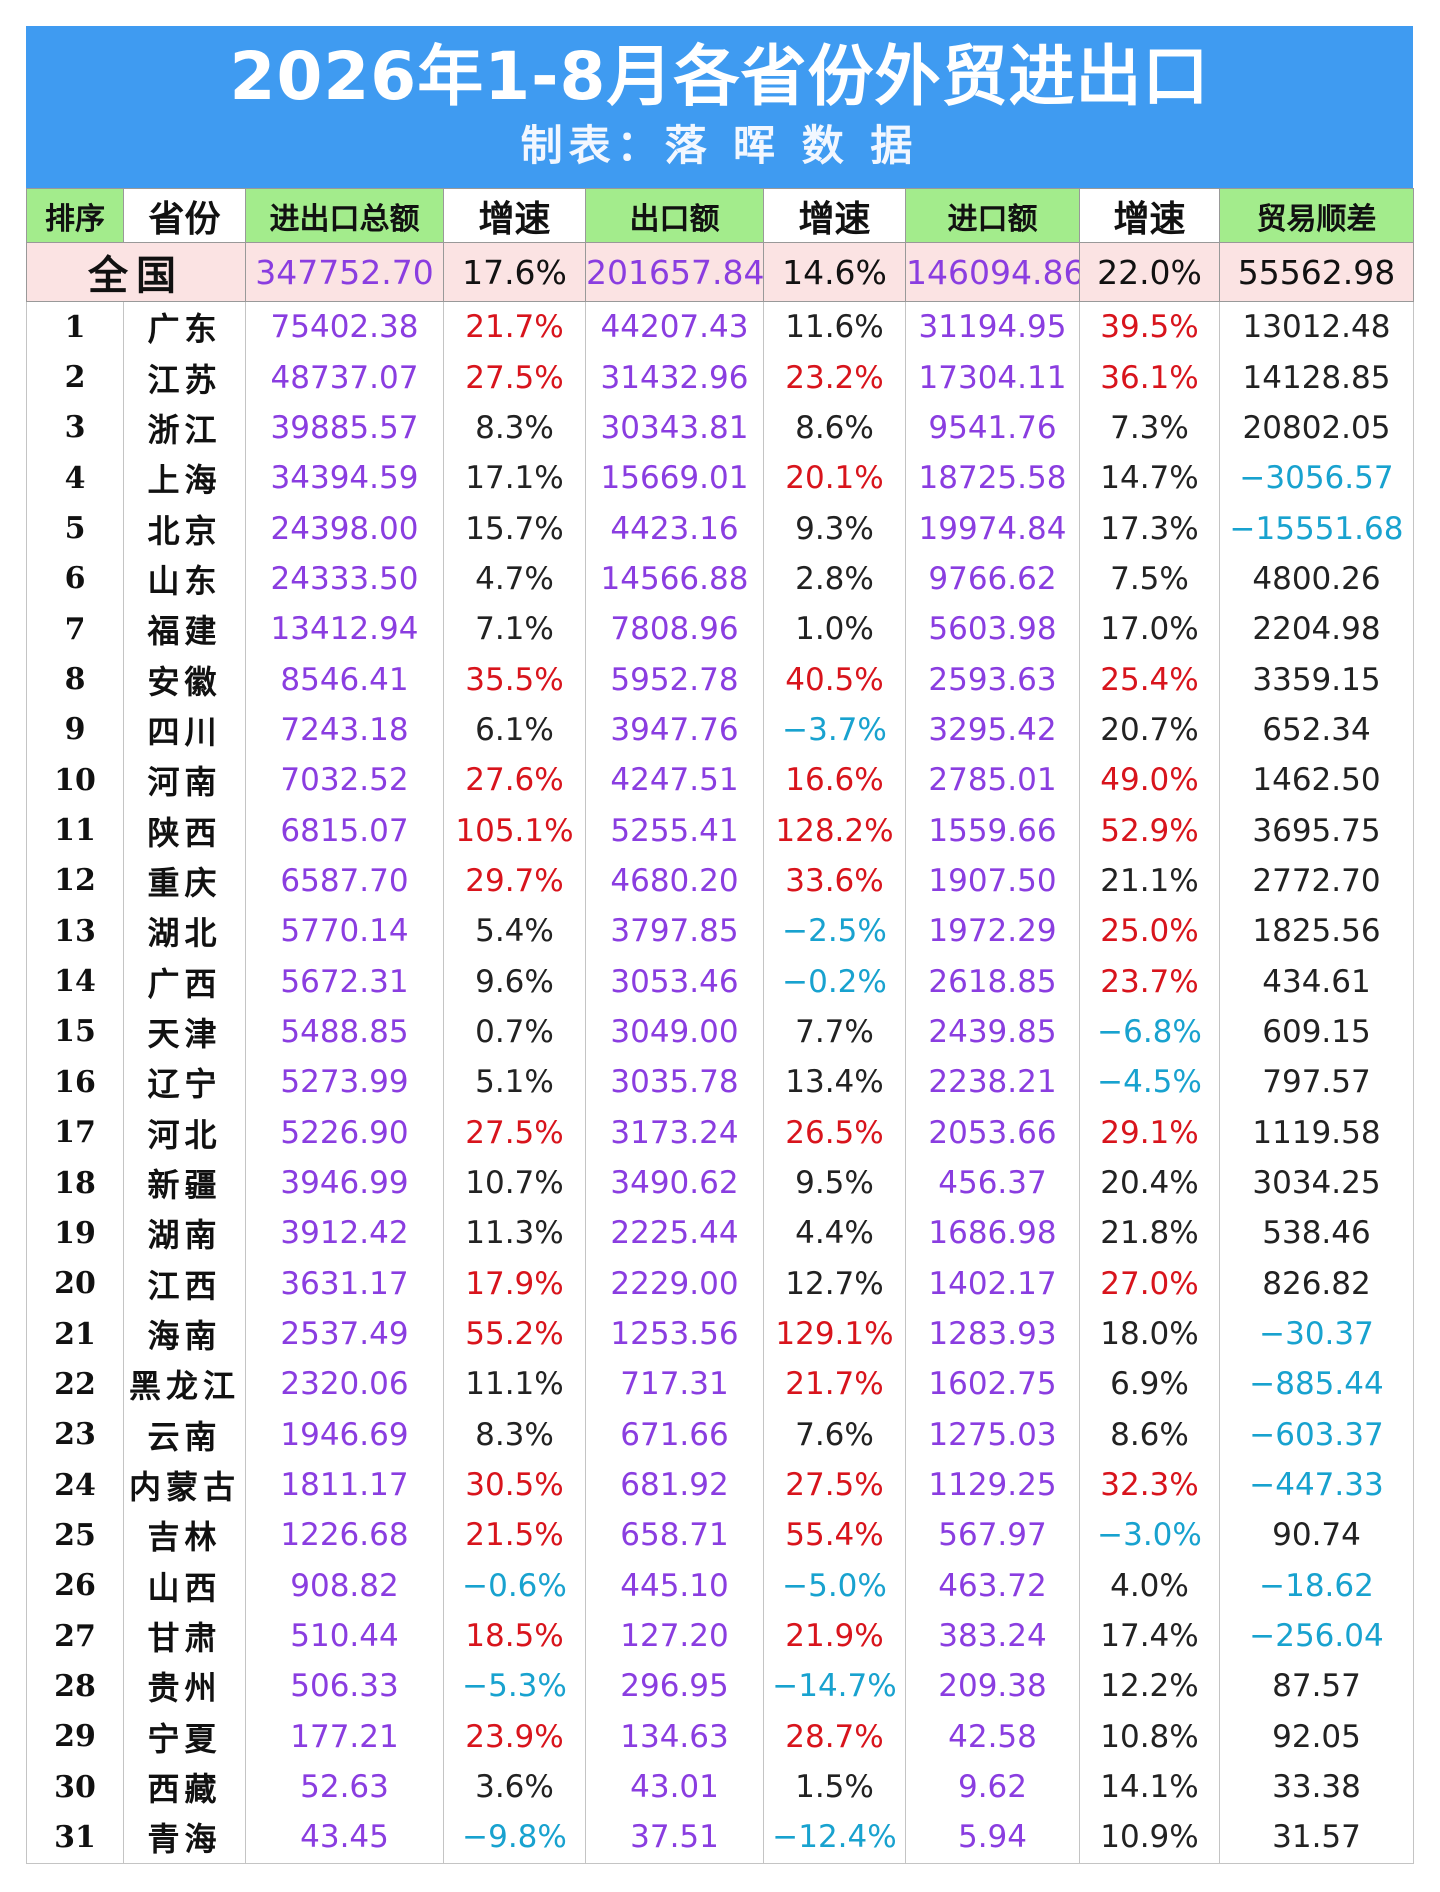 This screenshot has height=1892, width=1440. What do you see at coordinates (674, 1636) in the screenshot?
I see `cell-export: 127.20` at bounding box center [674, 1636].